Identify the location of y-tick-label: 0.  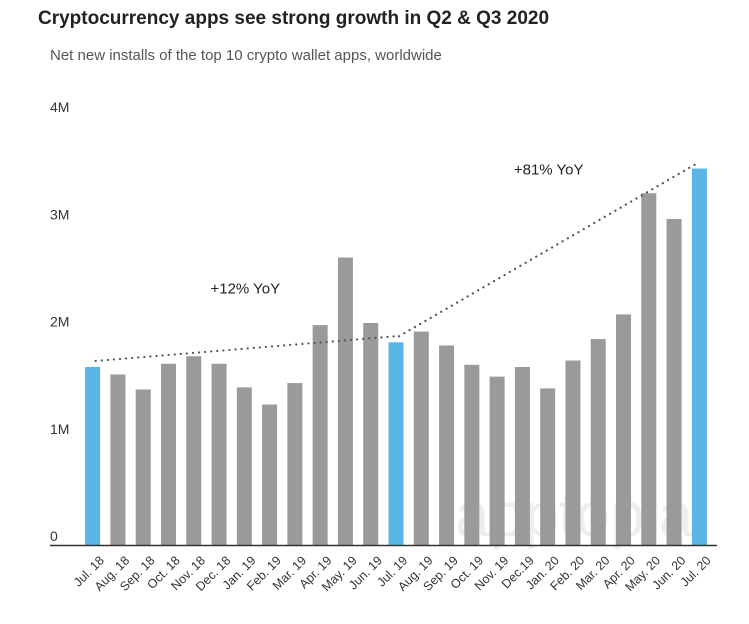
(54, 536).